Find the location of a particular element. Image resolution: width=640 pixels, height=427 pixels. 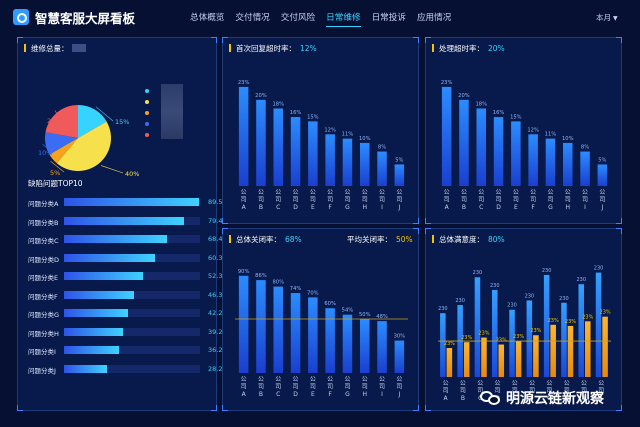

bar-value-label: 80% is located at coordinates (278, 283).